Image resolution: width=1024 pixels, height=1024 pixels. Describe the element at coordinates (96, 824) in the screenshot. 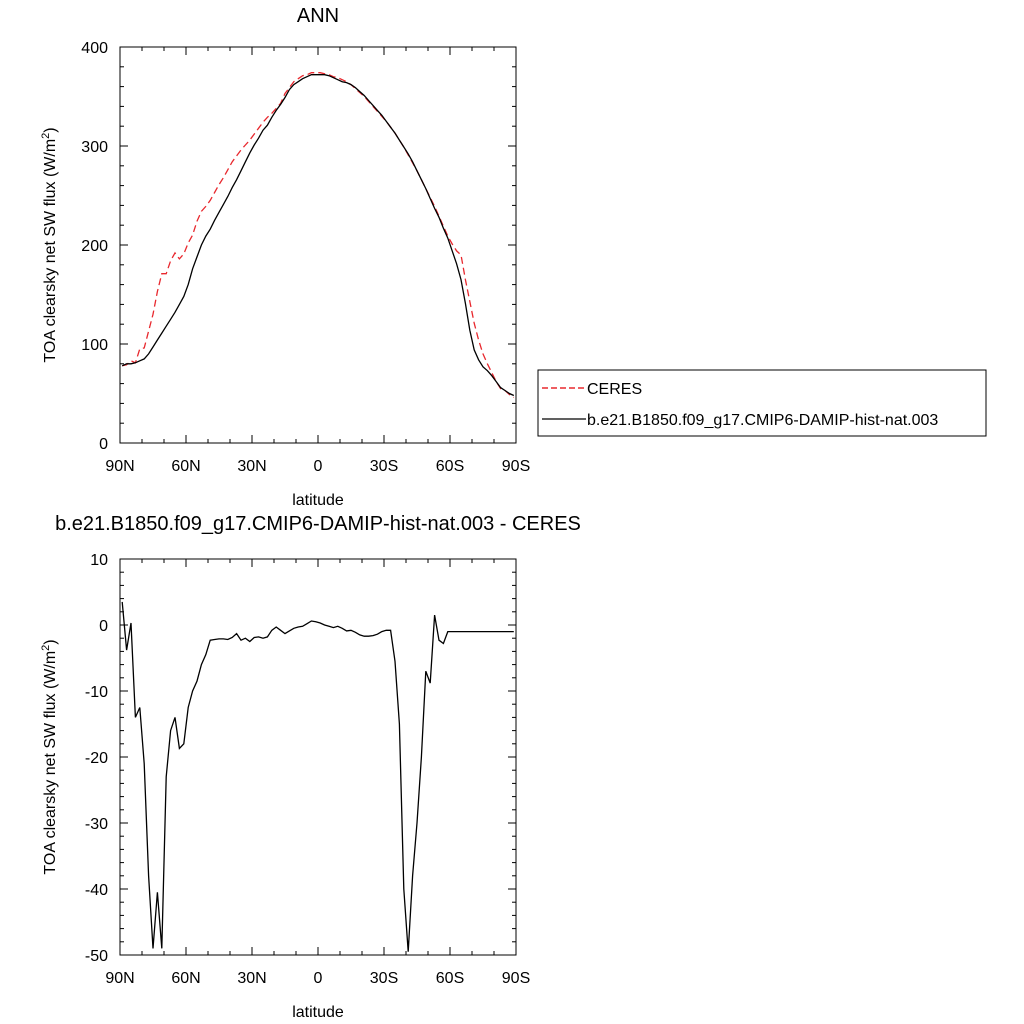

I see `y-tick-label: -30` at that location.